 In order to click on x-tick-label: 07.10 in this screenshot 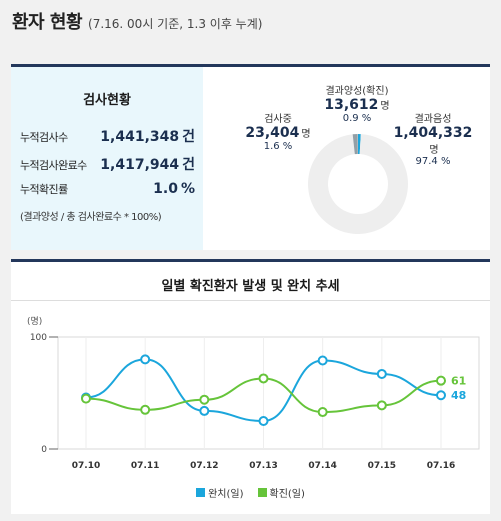, I will do `click(86, 466)`.